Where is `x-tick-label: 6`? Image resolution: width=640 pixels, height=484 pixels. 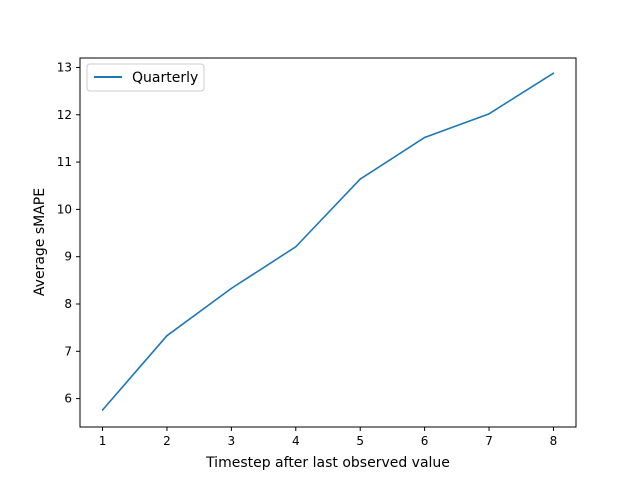 x-tick-label: 6 is located at coordinates (425, 441).